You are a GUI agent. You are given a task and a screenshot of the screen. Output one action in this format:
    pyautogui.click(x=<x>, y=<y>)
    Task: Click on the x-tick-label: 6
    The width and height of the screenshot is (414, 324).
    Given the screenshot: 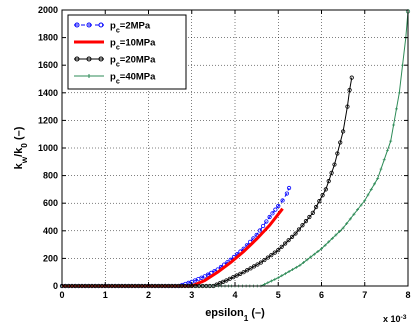 What is the action you would take?
    pyautogui.click(x=321, y=295)
    